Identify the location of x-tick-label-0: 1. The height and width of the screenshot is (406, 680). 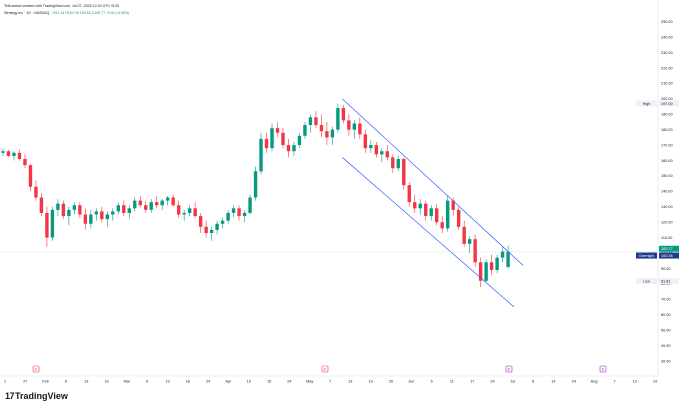
(5, 382).